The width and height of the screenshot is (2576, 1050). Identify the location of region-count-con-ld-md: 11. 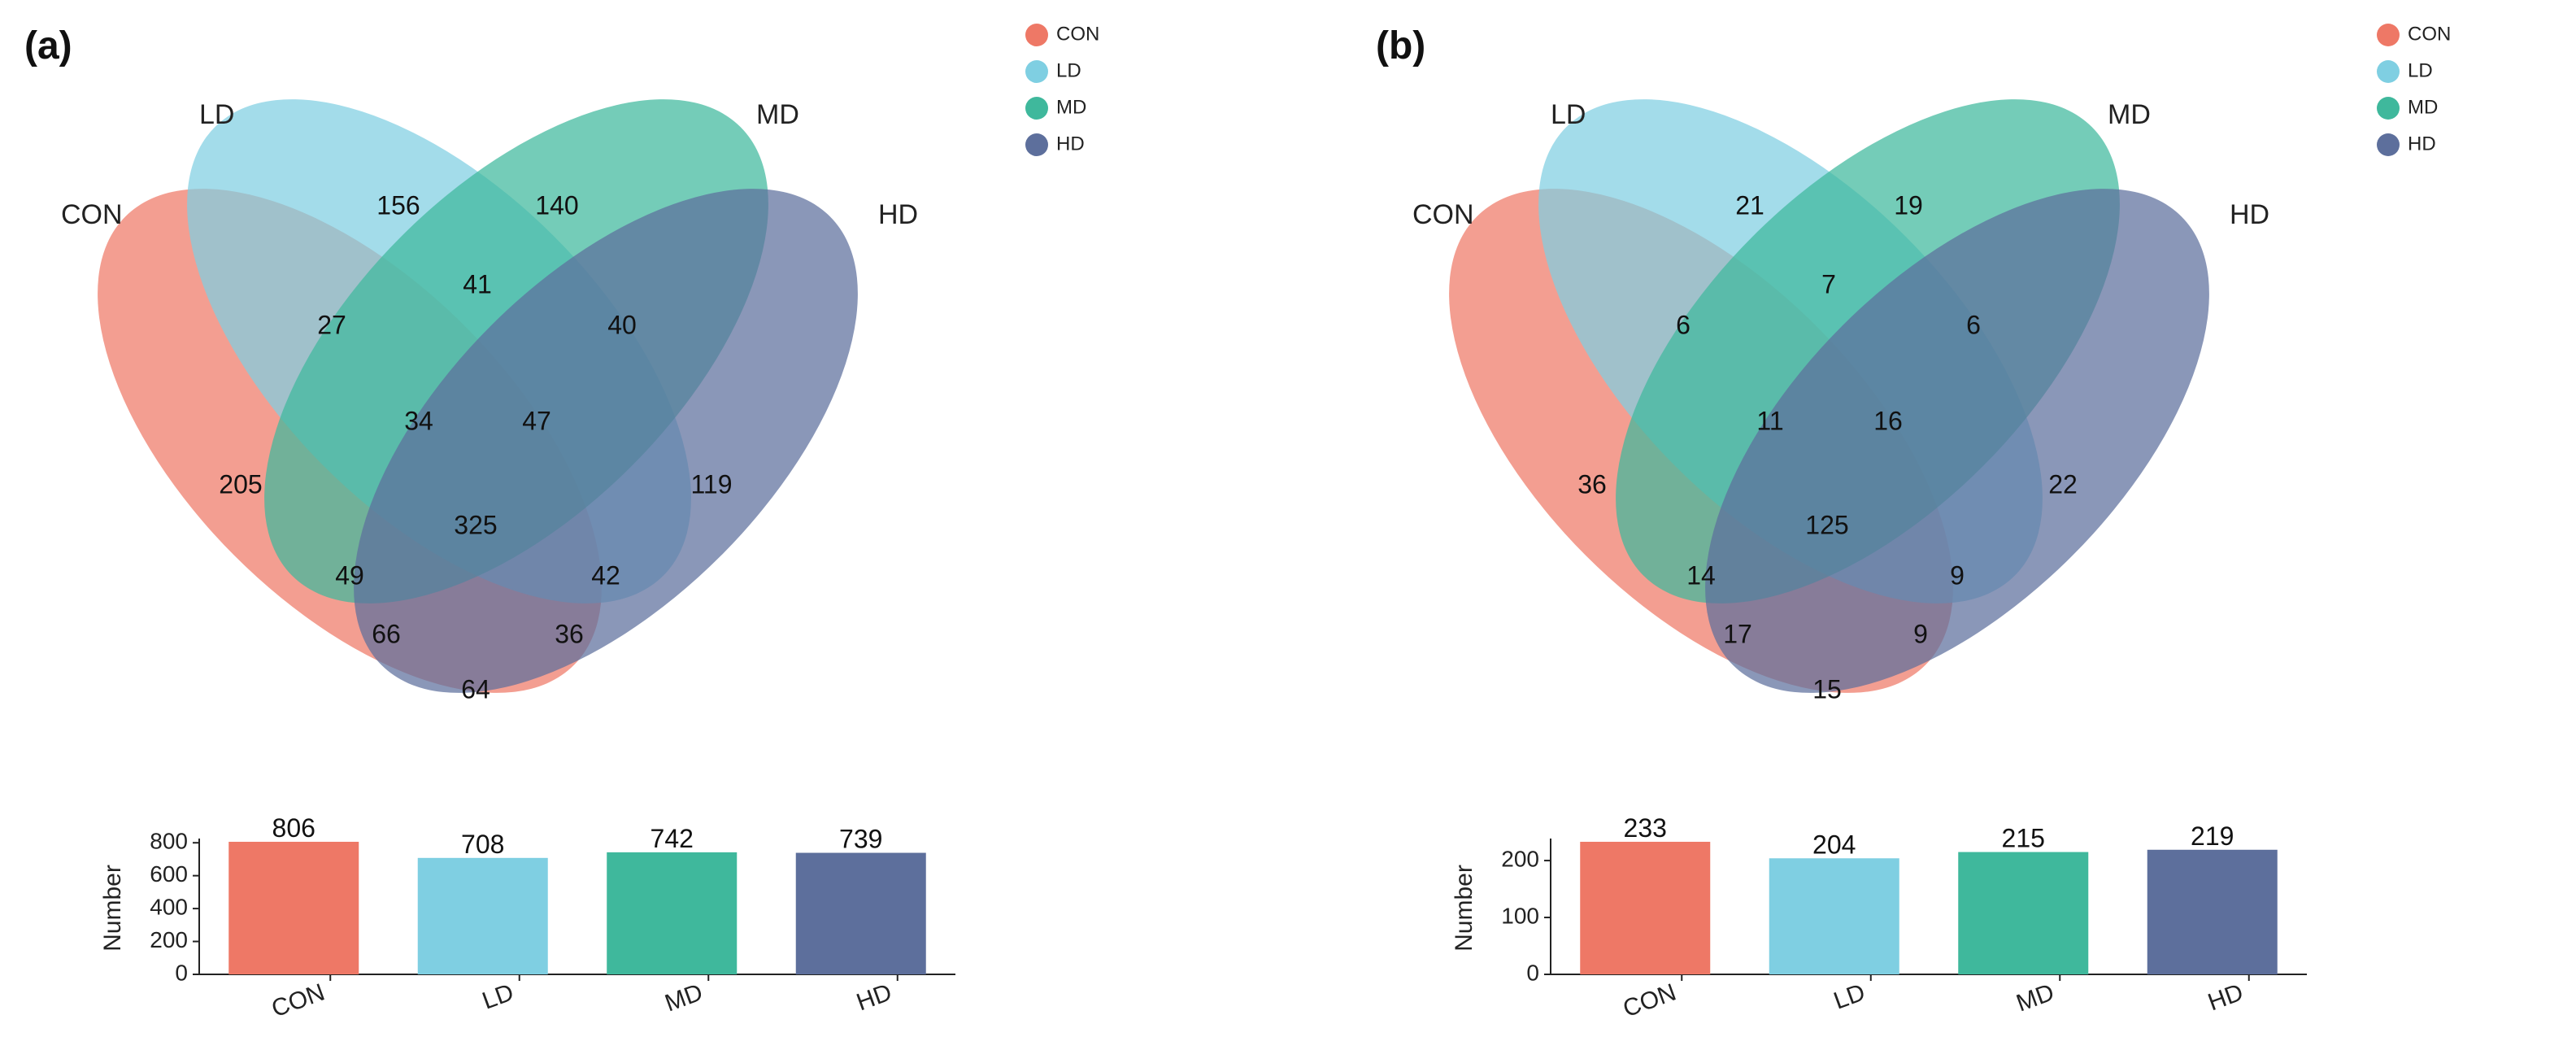
(1770, 420).